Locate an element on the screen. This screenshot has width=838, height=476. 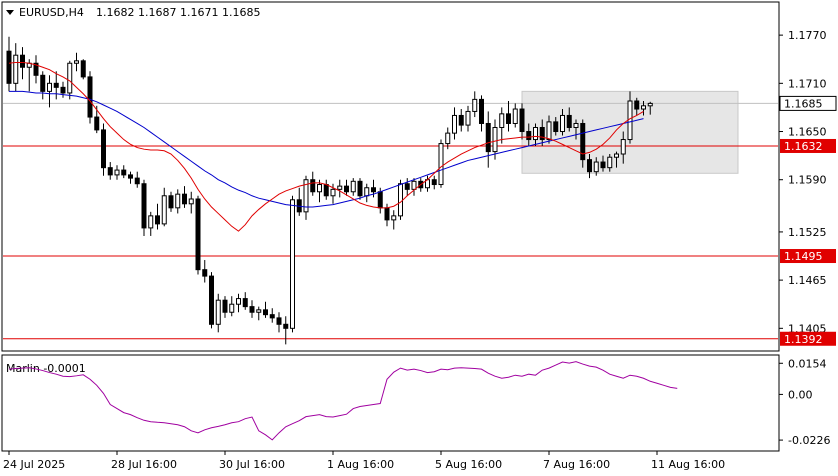
price-tick-label-4: 1.1525 is located at coordinates (807, 232).